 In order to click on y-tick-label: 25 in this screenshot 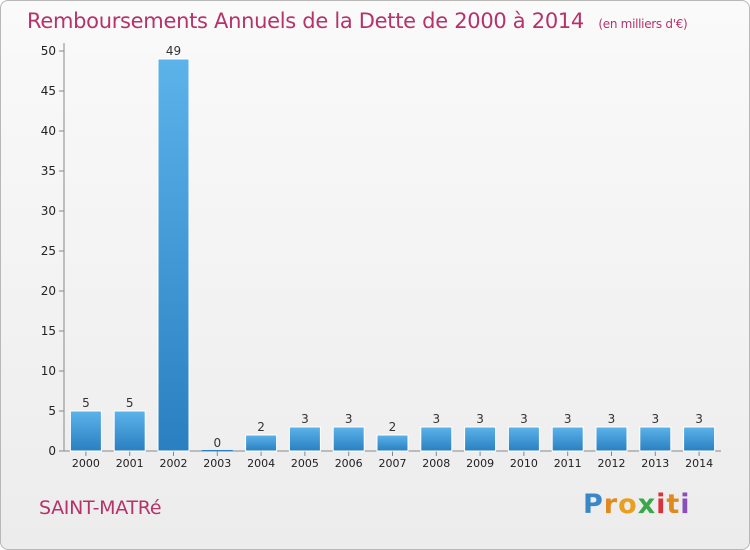, I will do `click(48, 251)`.